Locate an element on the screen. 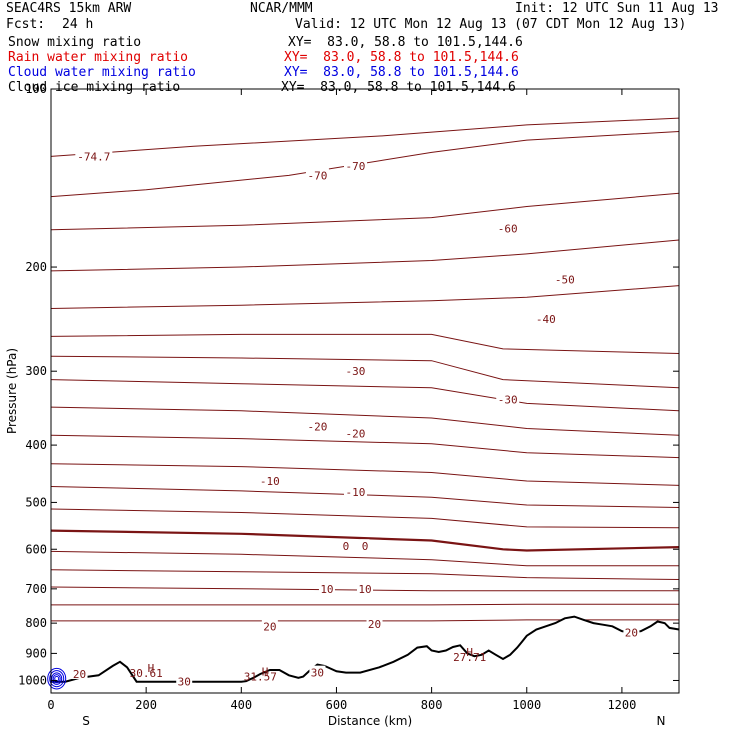 The width and height of the screenshot is (740, 740). isotherm-line-m15 is located at coordinates (365, 446).